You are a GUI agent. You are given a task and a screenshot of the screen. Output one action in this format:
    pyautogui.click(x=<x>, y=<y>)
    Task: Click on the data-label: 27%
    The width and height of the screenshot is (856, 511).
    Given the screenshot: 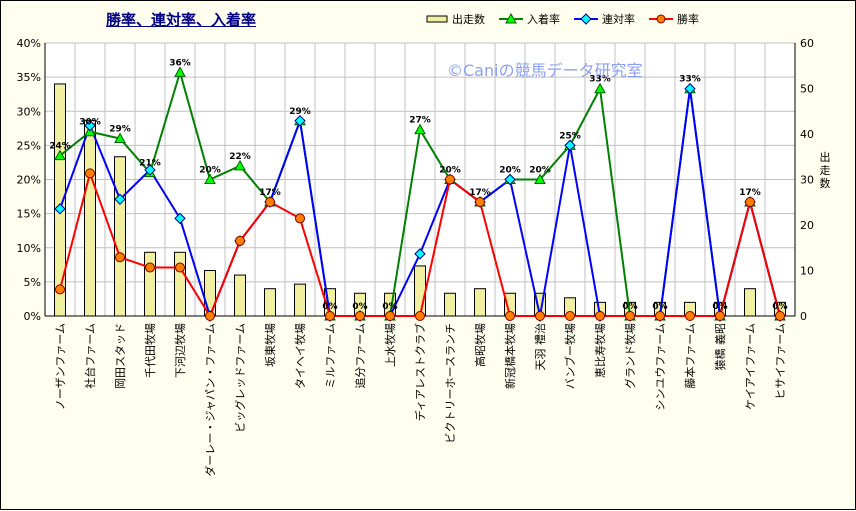 What is the action you would take?
    pyautogui.click(x=420, y=121)
    